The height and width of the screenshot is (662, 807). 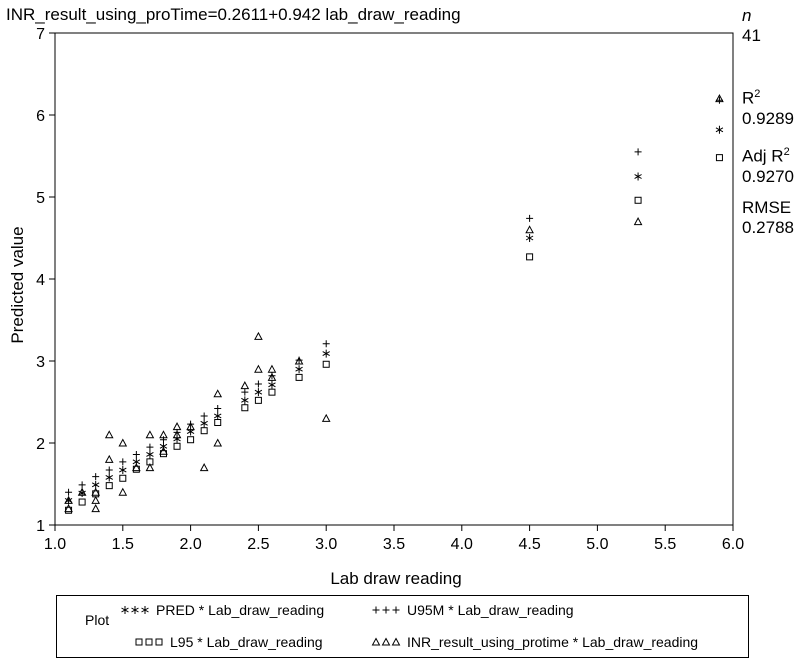 What do you see at coordinates (97, 620) in the screenshot?
I see `legend-title: Plot` at bounding box center [97, 620].